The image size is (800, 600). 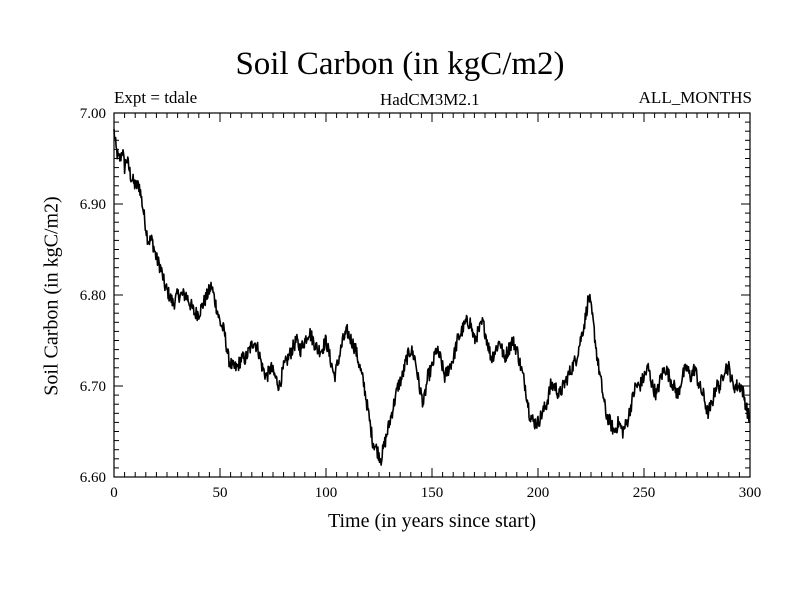 I want to click on x-axis-label: Time (in years since start), so click(x=432, y=521).